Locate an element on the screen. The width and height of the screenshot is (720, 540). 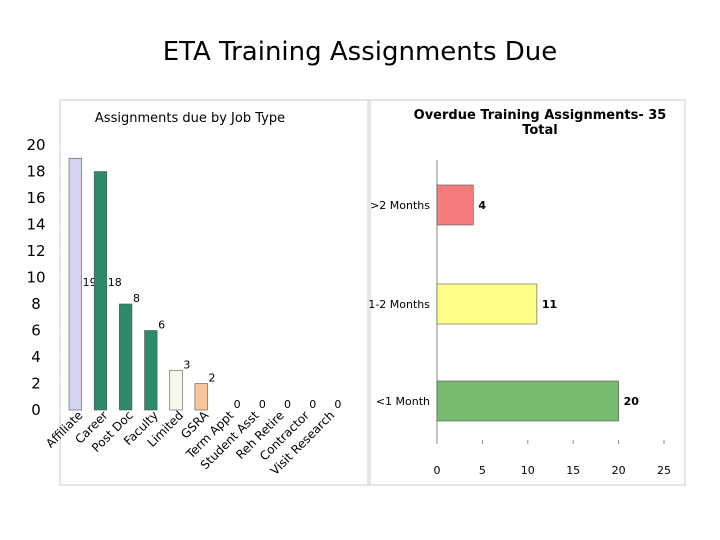
x-tick-label: 20 is located at coordinates (619, 470).